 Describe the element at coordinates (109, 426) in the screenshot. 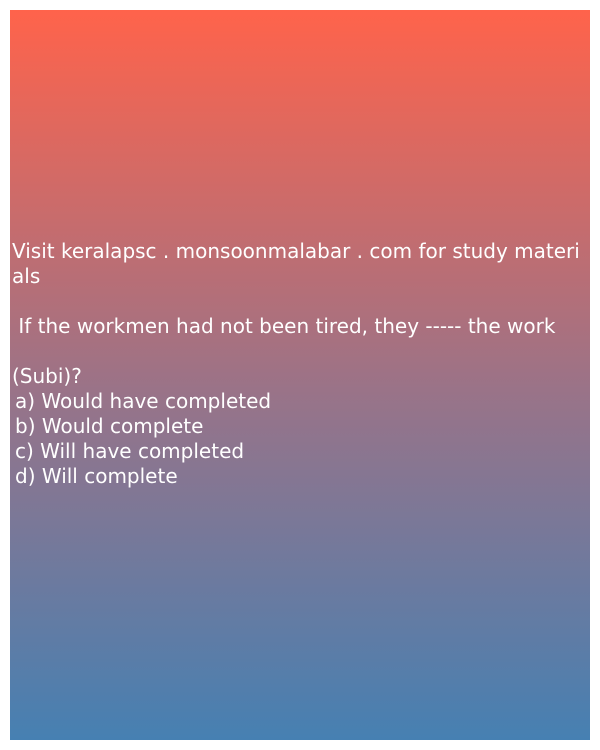

I see `option-b: b) Would complete` at that location.